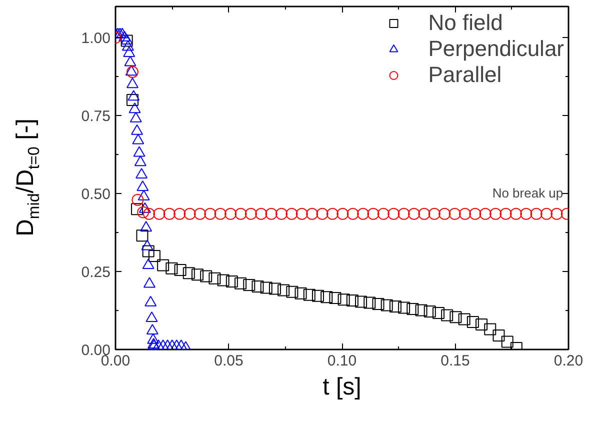 Image resolution: width=590 pixels, height=426 pixels. I want to click on y-tick-label: 0.75, so click(96, 117).